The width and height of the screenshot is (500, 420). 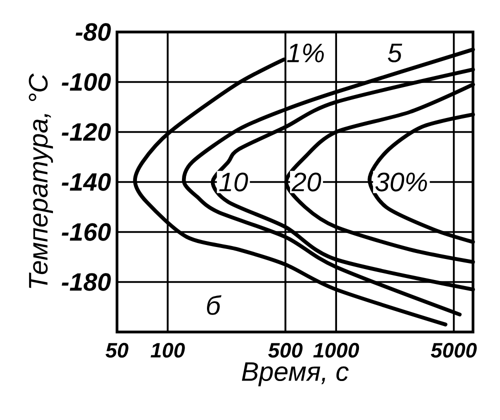 What do you see at coordinates (117, 350) in the screenshot?
I see `x-tick-label: 50` at bounding box center [117, 350].